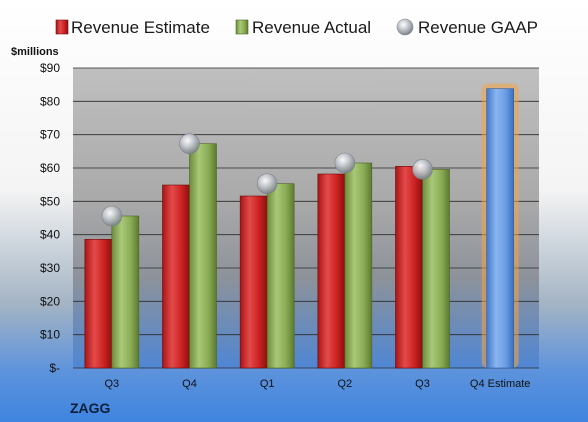  What do you see at coordinates (50, 201) in the screenshot?
I see `y-tick-label: $50` at bounding box center [50, 201].